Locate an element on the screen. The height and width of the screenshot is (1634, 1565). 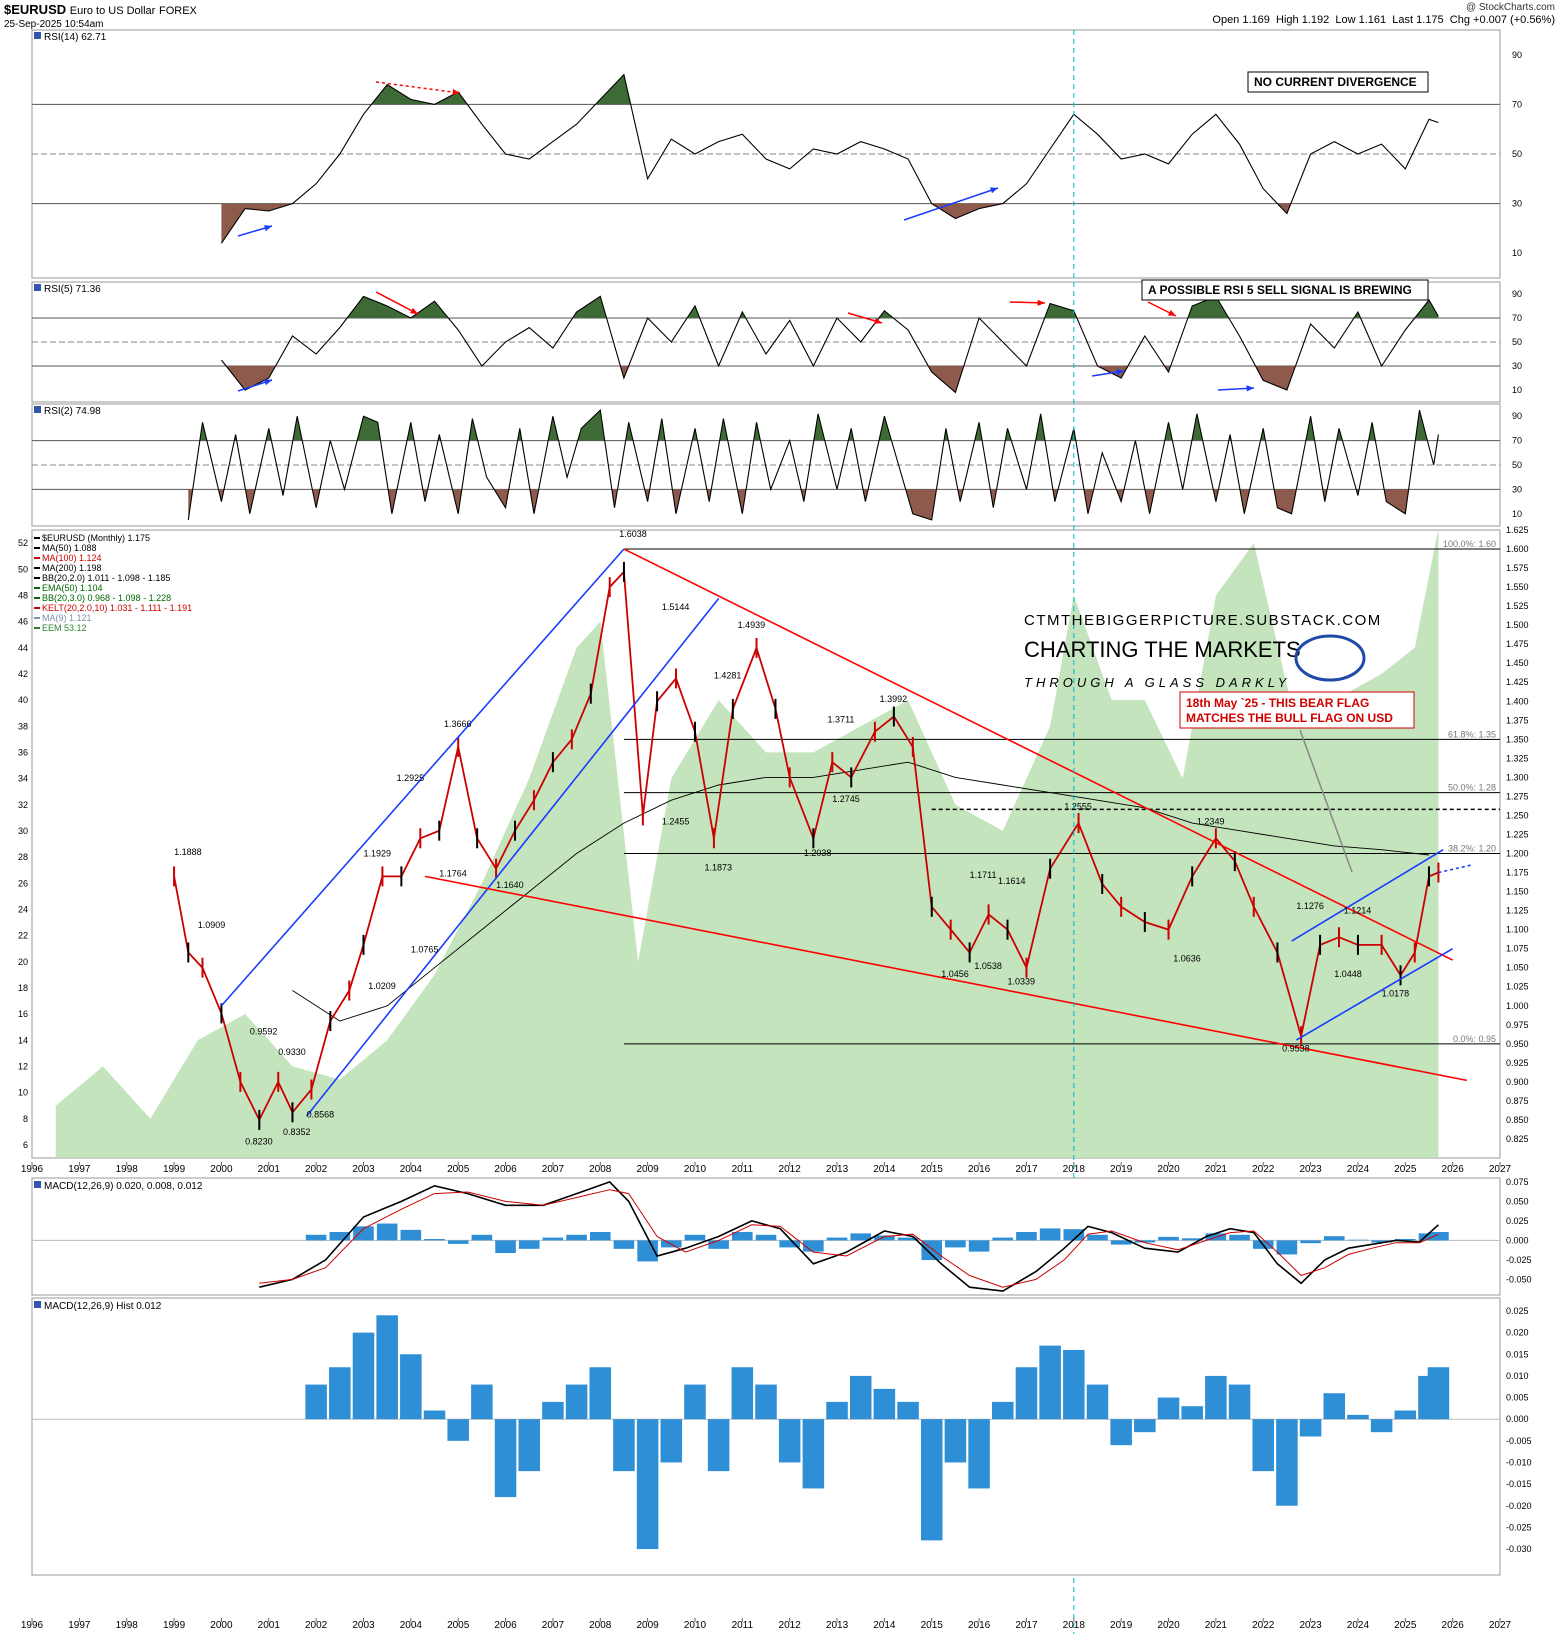
rsi5-arrow-7-head is located at coordinates (1250, 388).